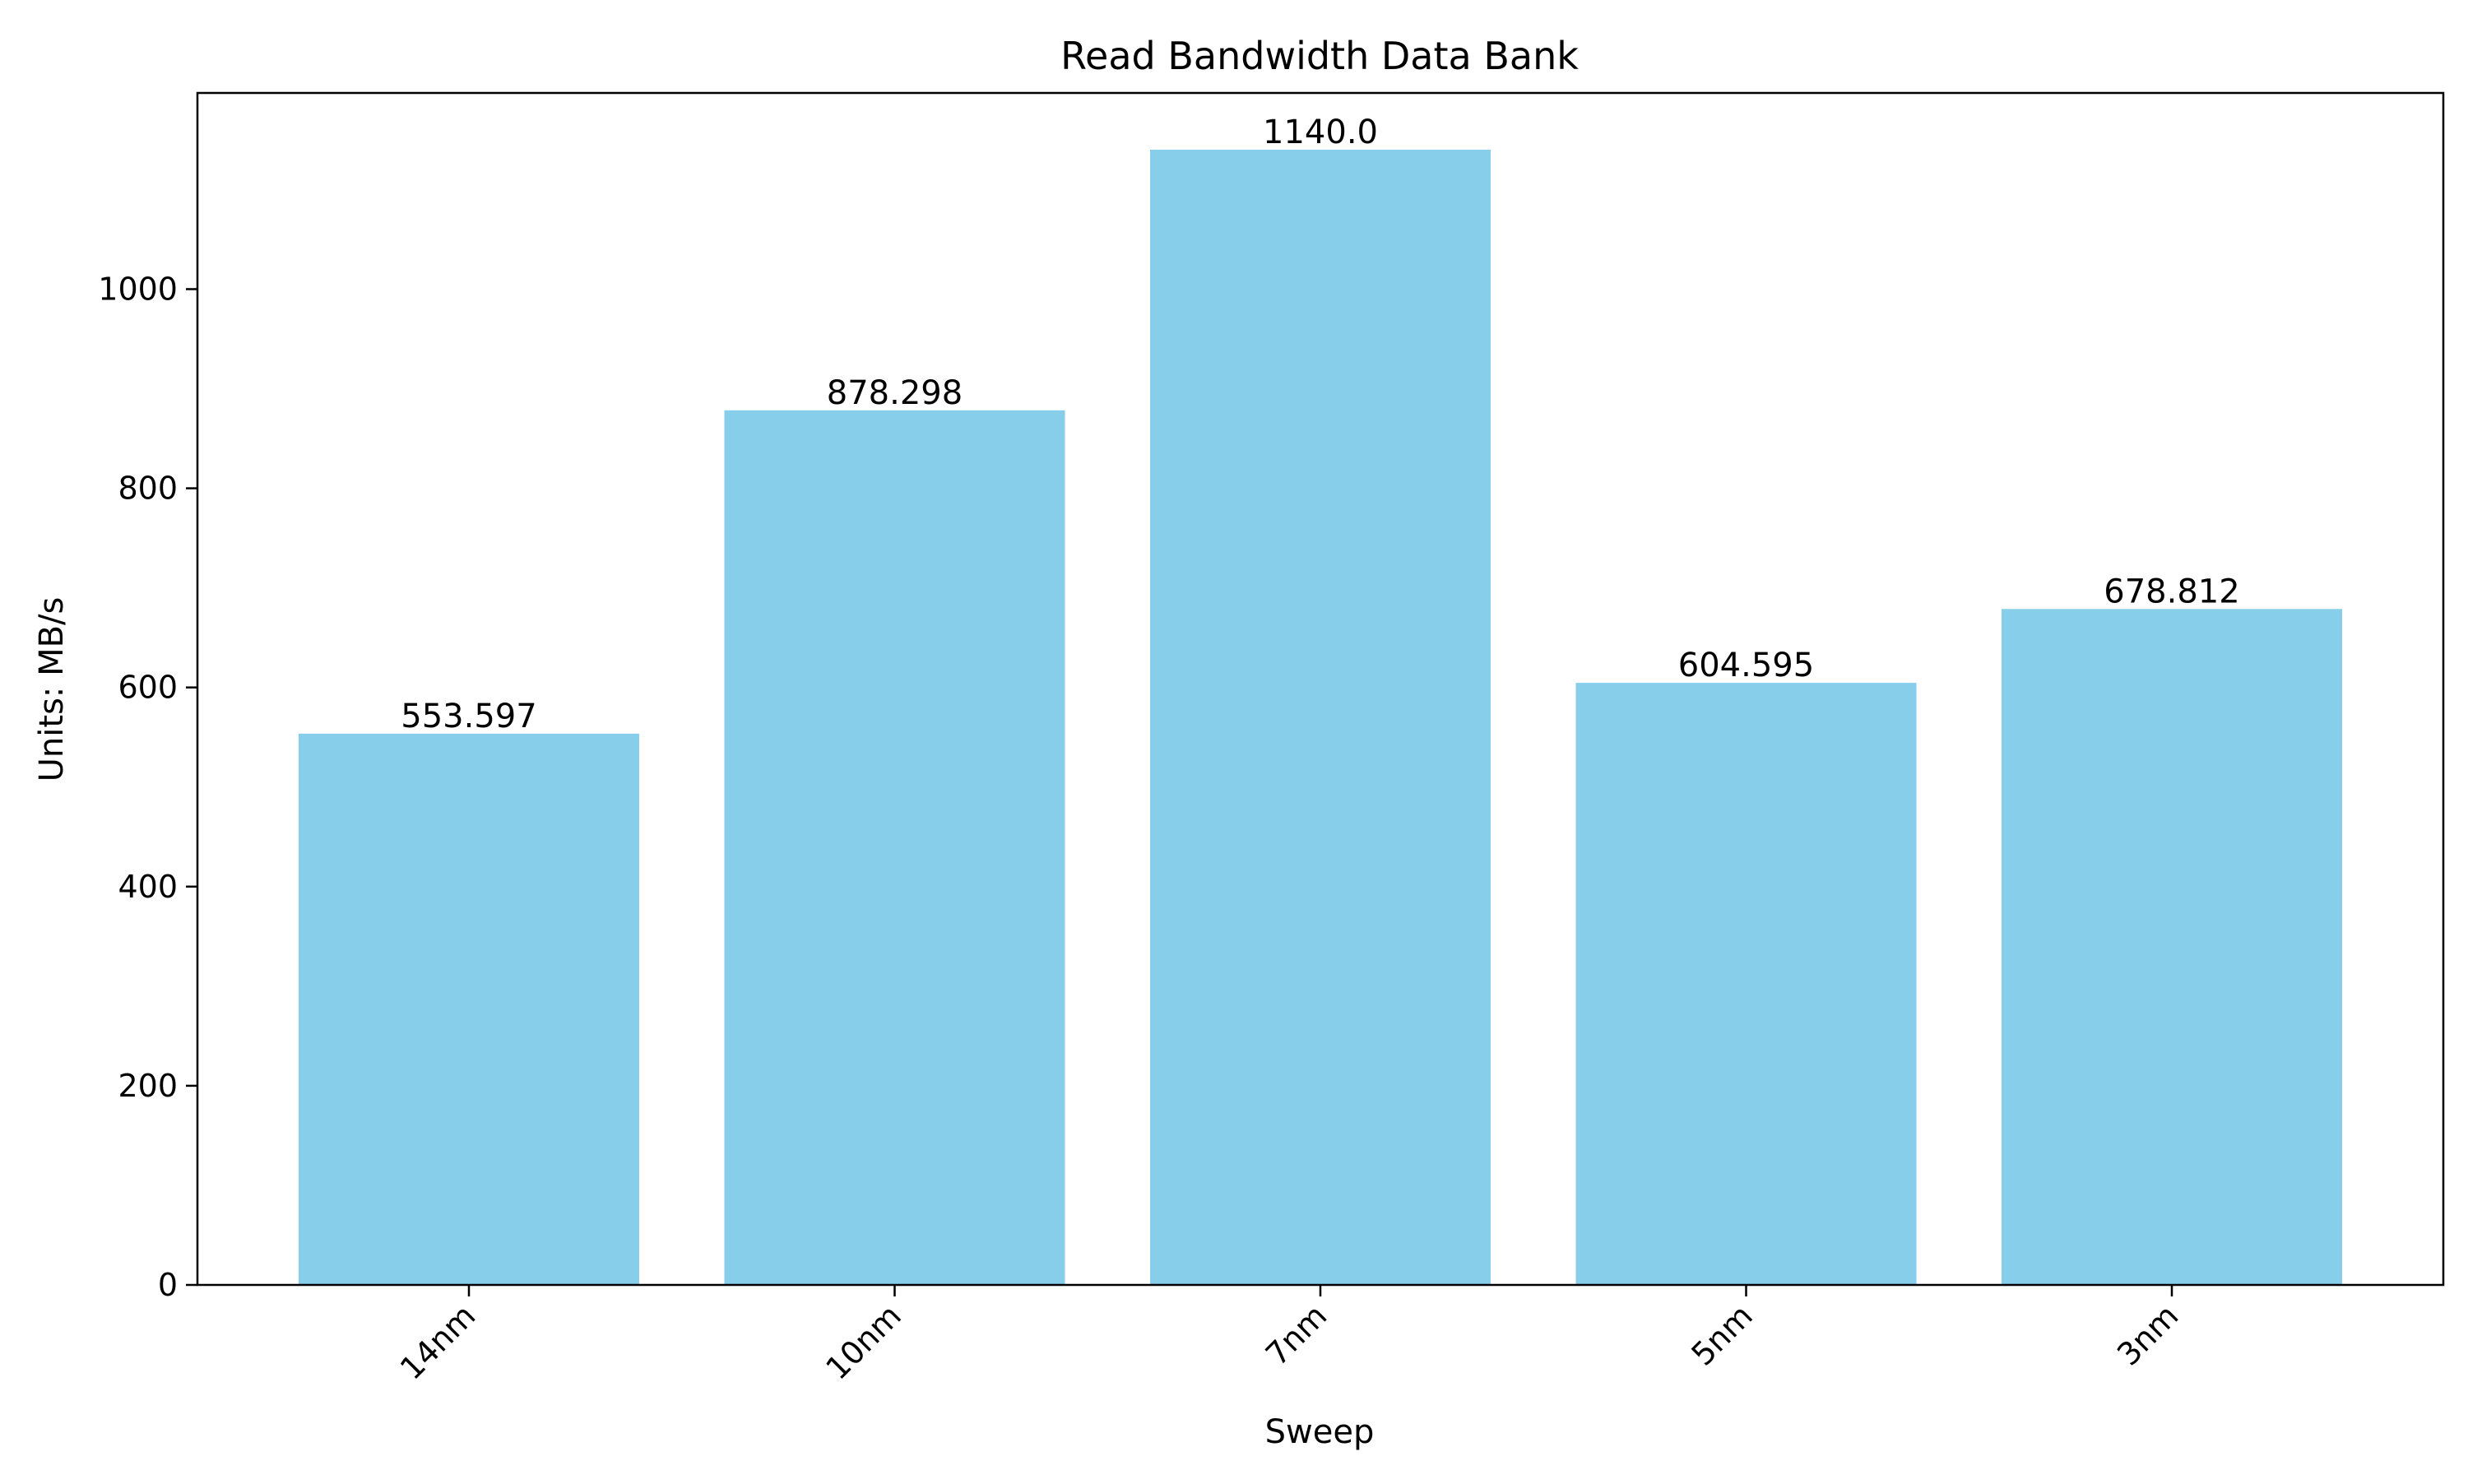 The height and width of the screenshot is (1484, 2468). Describe the element at coordinates (1320, 1432) in the screenshot. I see `x-axis-label: Sweep` at that location.